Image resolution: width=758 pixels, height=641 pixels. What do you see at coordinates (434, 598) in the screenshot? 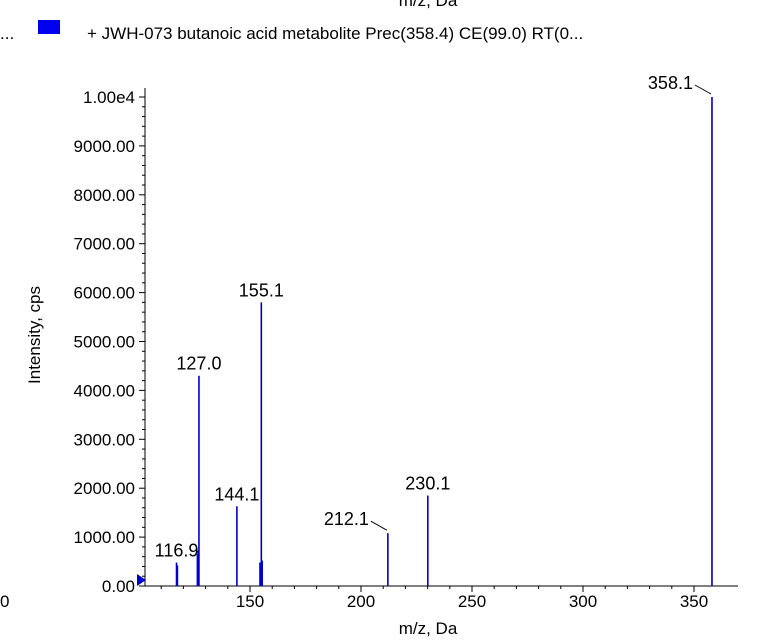
I see `x-axis-ticks: 150 200 250 300 350` at bounding box center [434, 598].